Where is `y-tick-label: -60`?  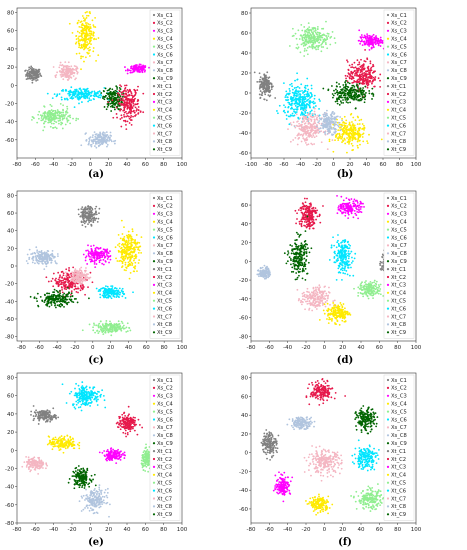 y-tick-label: -60 is located at coordinates (243, 154).